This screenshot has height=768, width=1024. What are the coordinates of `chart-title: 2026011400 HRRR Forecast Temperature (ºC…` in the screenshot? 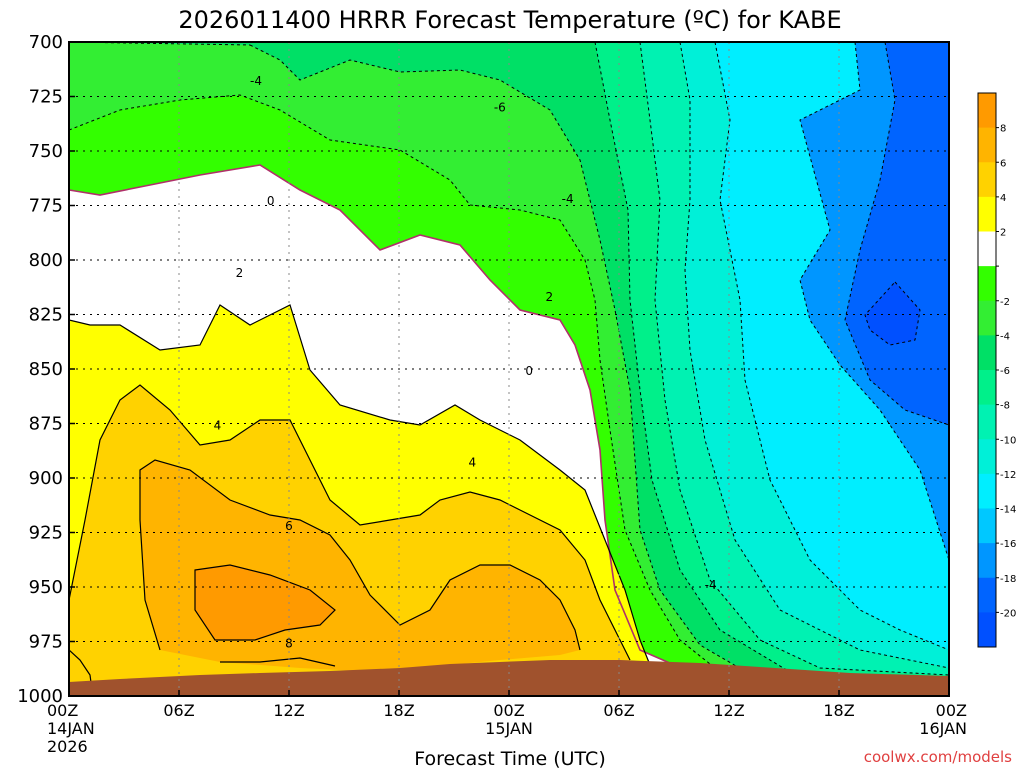 It's located at (509, 20).